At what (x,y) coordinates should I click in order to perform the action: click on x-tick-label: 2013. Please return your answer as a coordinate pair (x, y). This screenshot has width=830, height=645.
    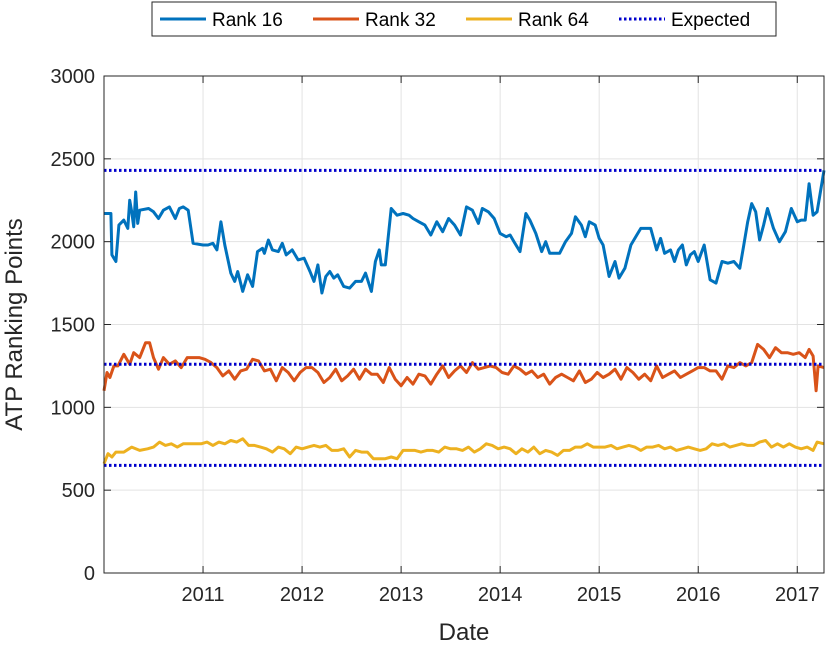
    Looking at the image, I should click on (401, 595).